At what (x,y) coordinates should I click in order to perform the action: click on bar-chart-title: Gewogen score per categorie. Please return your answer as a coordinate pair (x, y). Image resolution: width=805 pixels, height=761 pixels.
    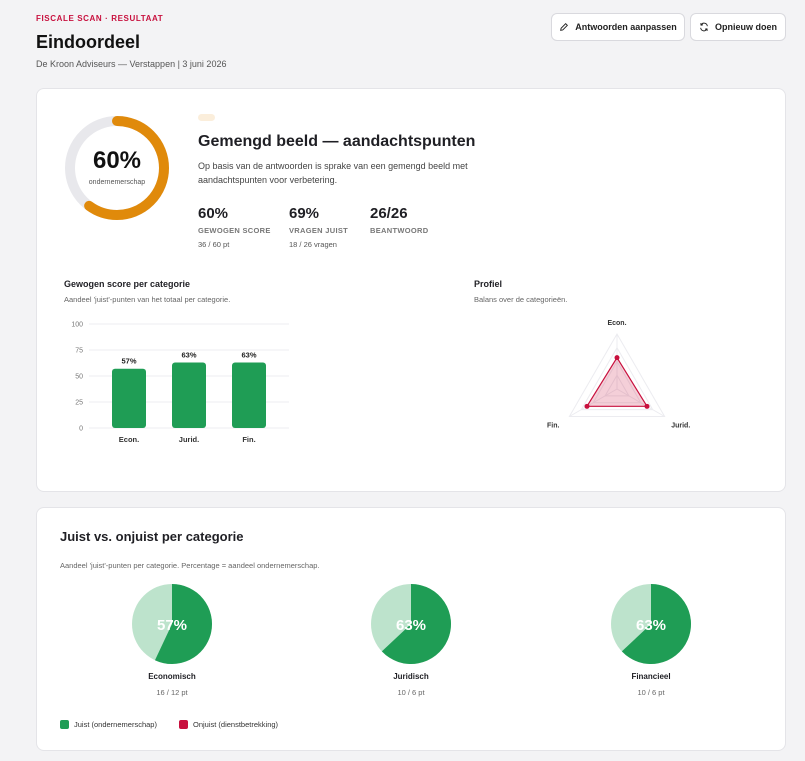
    Looking at the image, I should click on (127, 284).